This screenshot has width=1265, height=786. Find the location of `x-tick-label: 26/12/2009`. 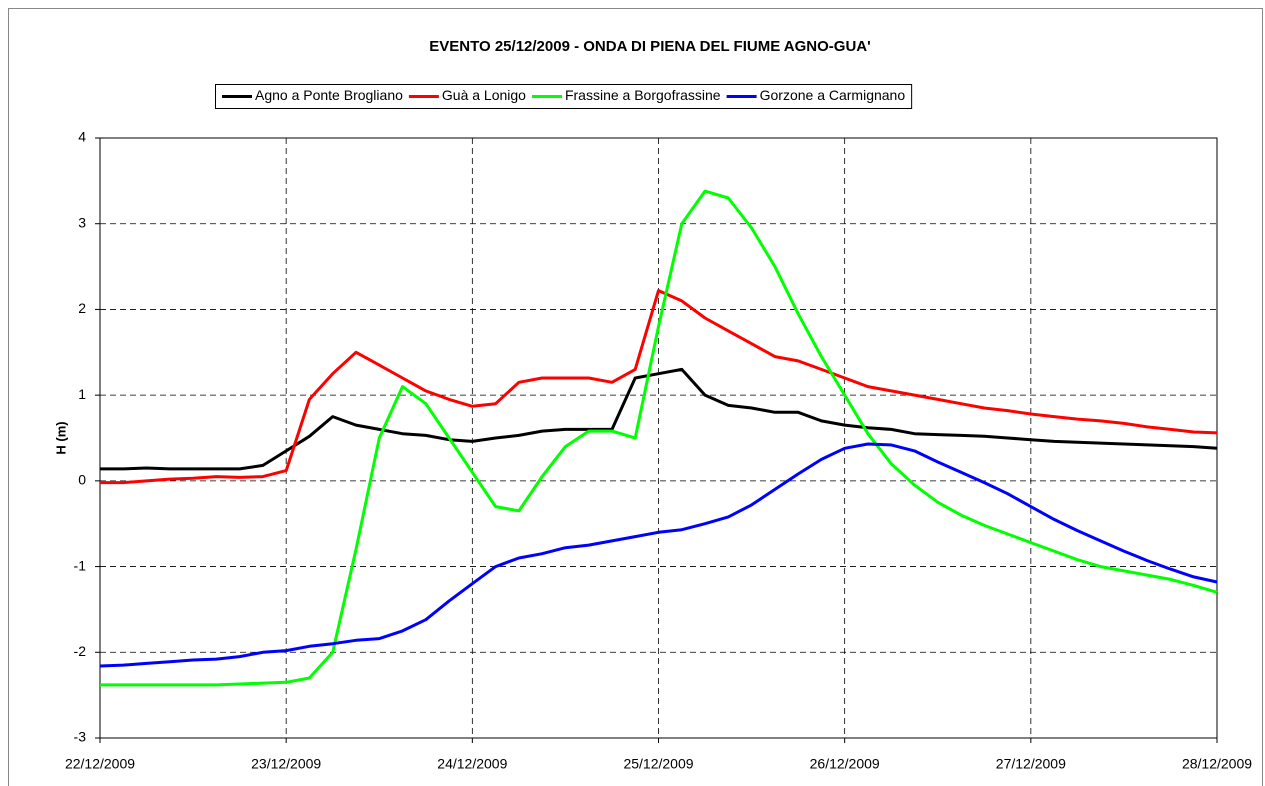

x-tick-label: 26/12/2009 is located at coordinates (845, 764).